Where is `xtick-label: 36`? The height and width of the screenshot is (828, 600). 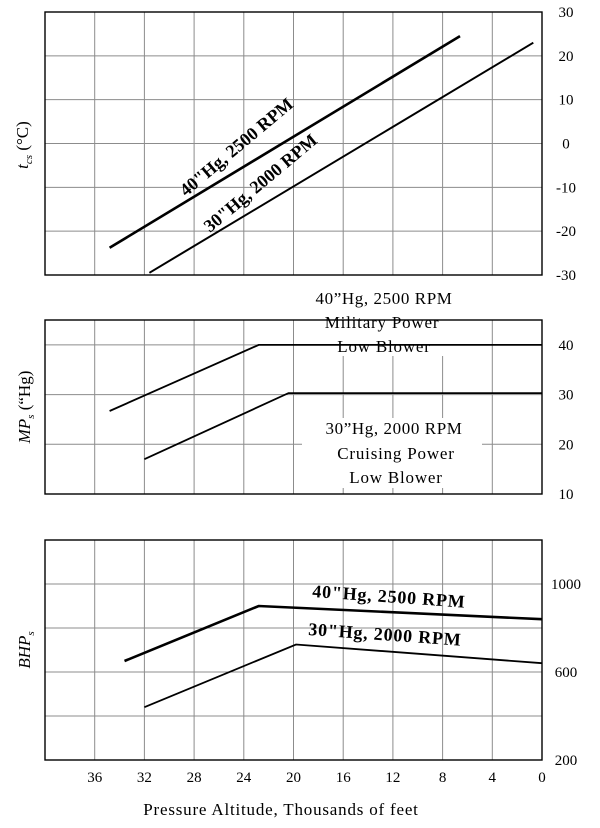
xtick-label: 36 is located at coordinates (95, 778).